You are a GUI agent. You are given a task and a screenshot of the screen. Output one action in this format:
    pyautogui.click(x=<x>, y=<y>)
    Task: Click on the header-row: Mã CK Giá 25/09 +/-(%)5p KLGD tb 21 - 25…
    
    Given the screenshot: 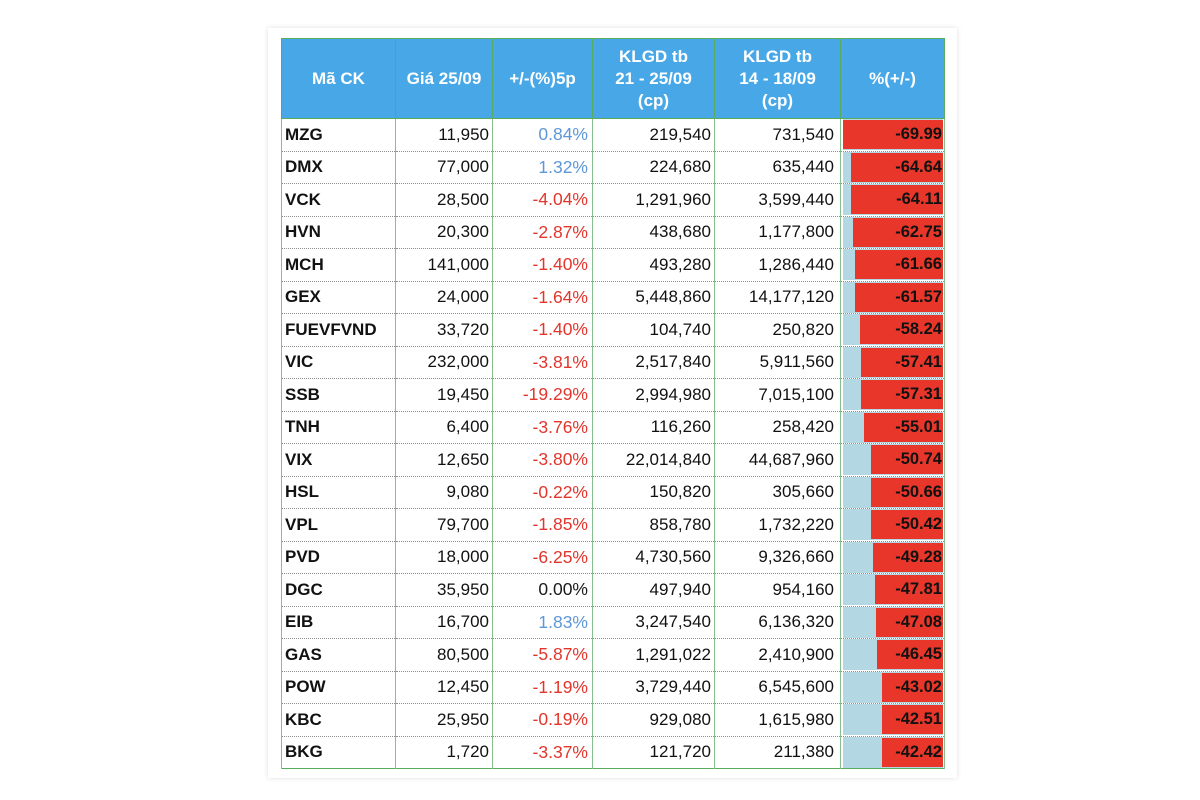 What is the action you would take?
    pyautogui.click(x=613, y=78)
    